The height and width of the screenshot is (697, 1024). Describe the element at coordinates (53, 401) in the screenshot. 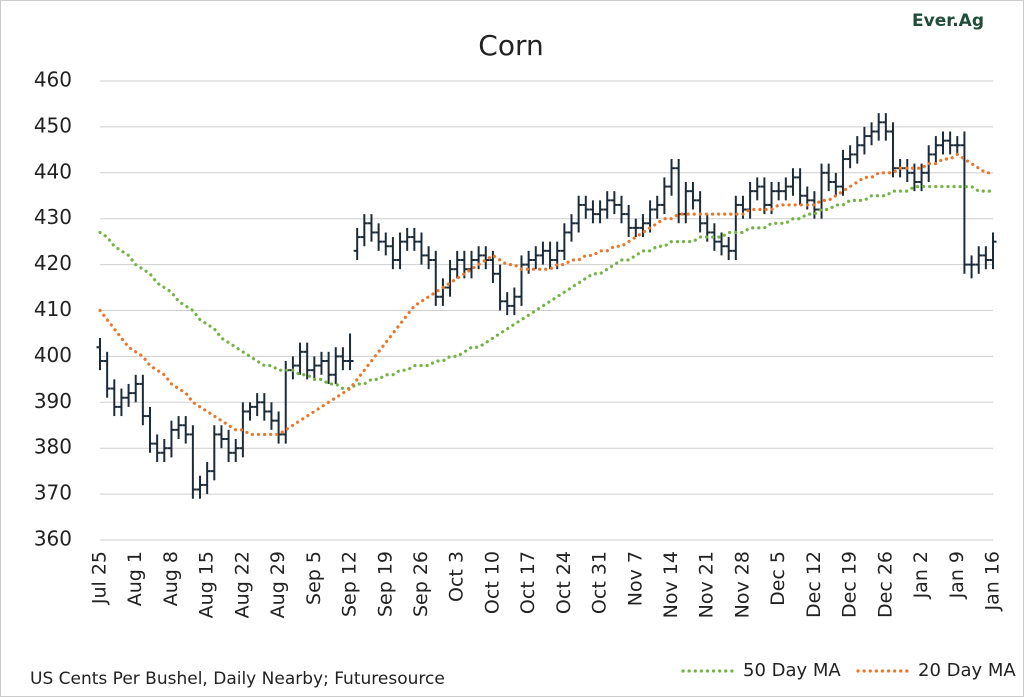

I see `y-tick-label: 390` at that location.